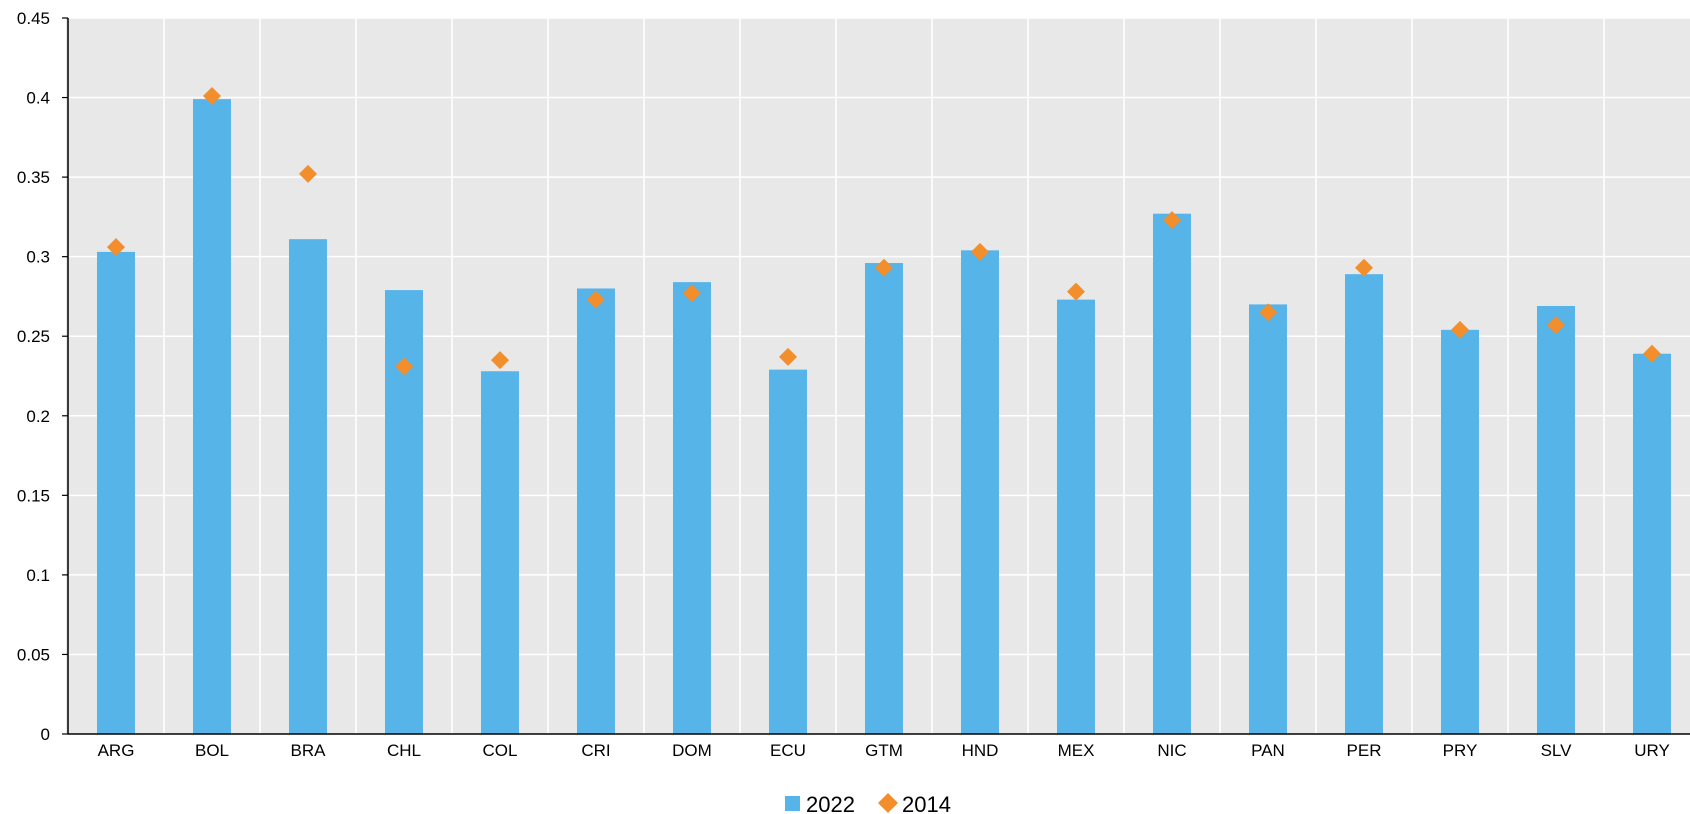 The height and width of the screenshot is (814, 1690). What do you see at coordinates (1268, 312) in the screenshot?
I see `marker-2014-pan` at bounding box center [1268, 312].